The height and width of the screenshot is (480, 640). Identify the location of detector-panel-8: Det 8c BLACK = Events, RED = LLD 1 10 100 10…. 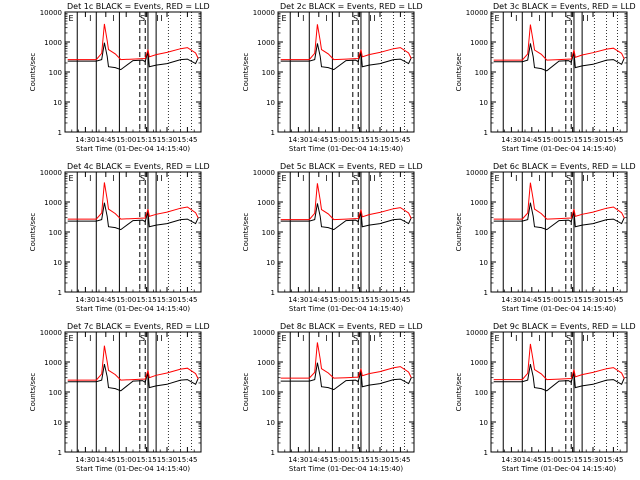
(332, 397).